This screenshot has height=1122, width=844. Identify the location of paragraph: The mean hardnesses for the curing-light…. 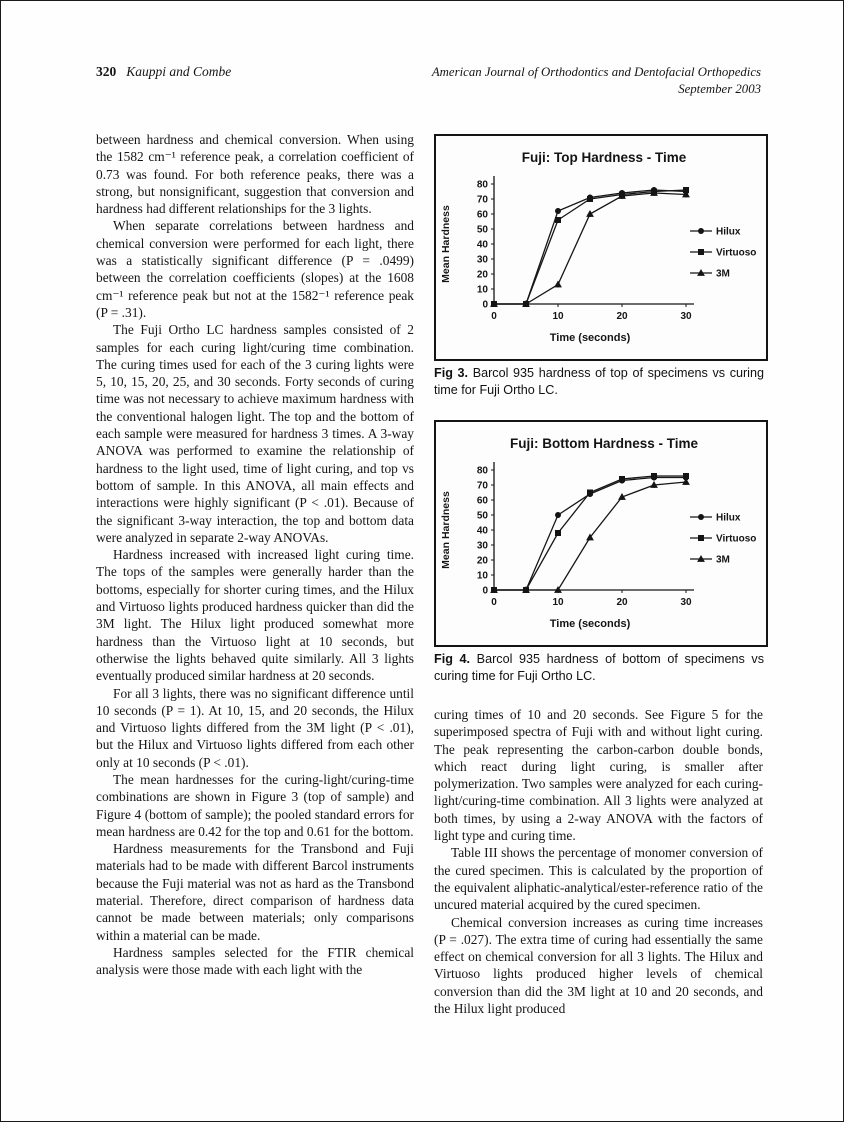
(255, 805).